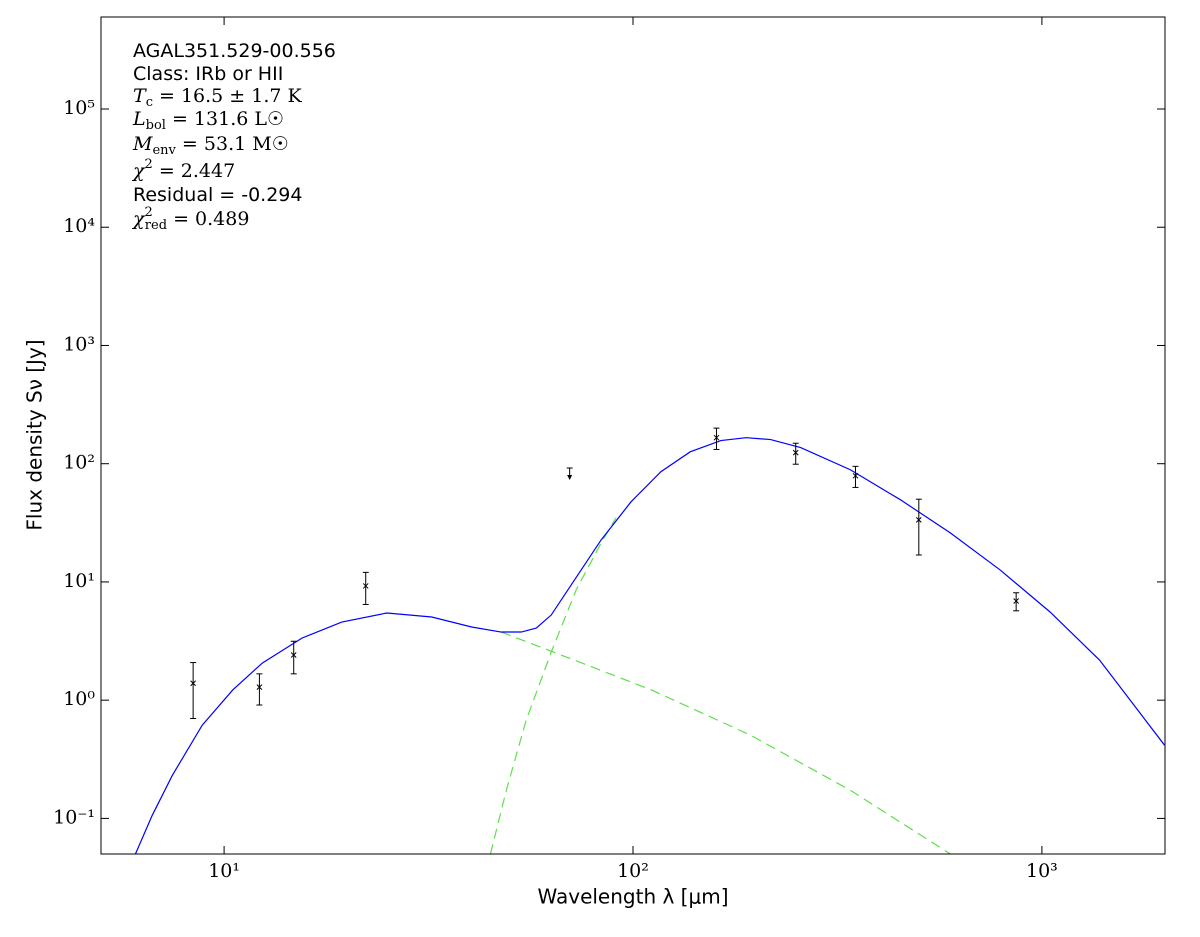  What do you see at coordinates (228, 96) in the screenshot?
I see `math-text: = 16.5 ± 1.7 K` at bounding box center [228, 96].